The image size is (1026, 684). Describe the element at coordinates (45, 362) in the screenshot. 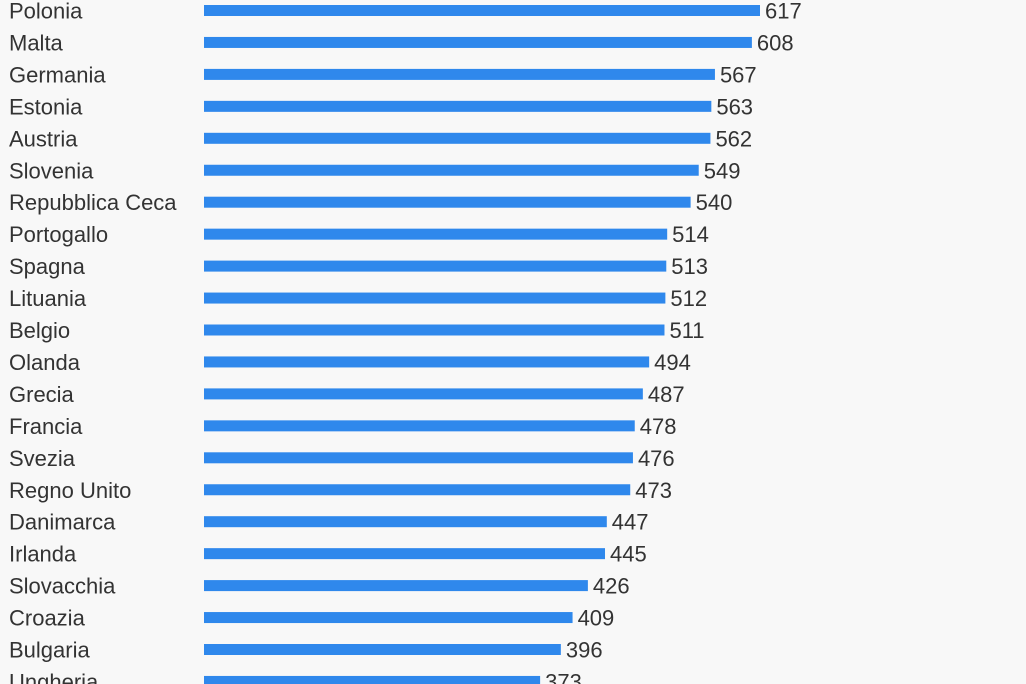

I see `category-label: Olanda` at that location.